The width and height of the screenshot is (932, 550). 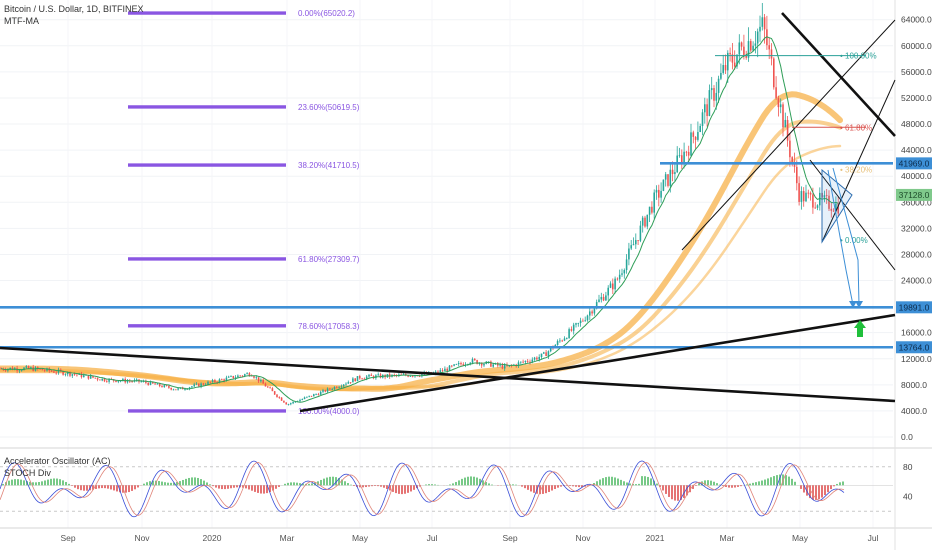 I want to click on channel-line-lower, so click(x=852, y=215).